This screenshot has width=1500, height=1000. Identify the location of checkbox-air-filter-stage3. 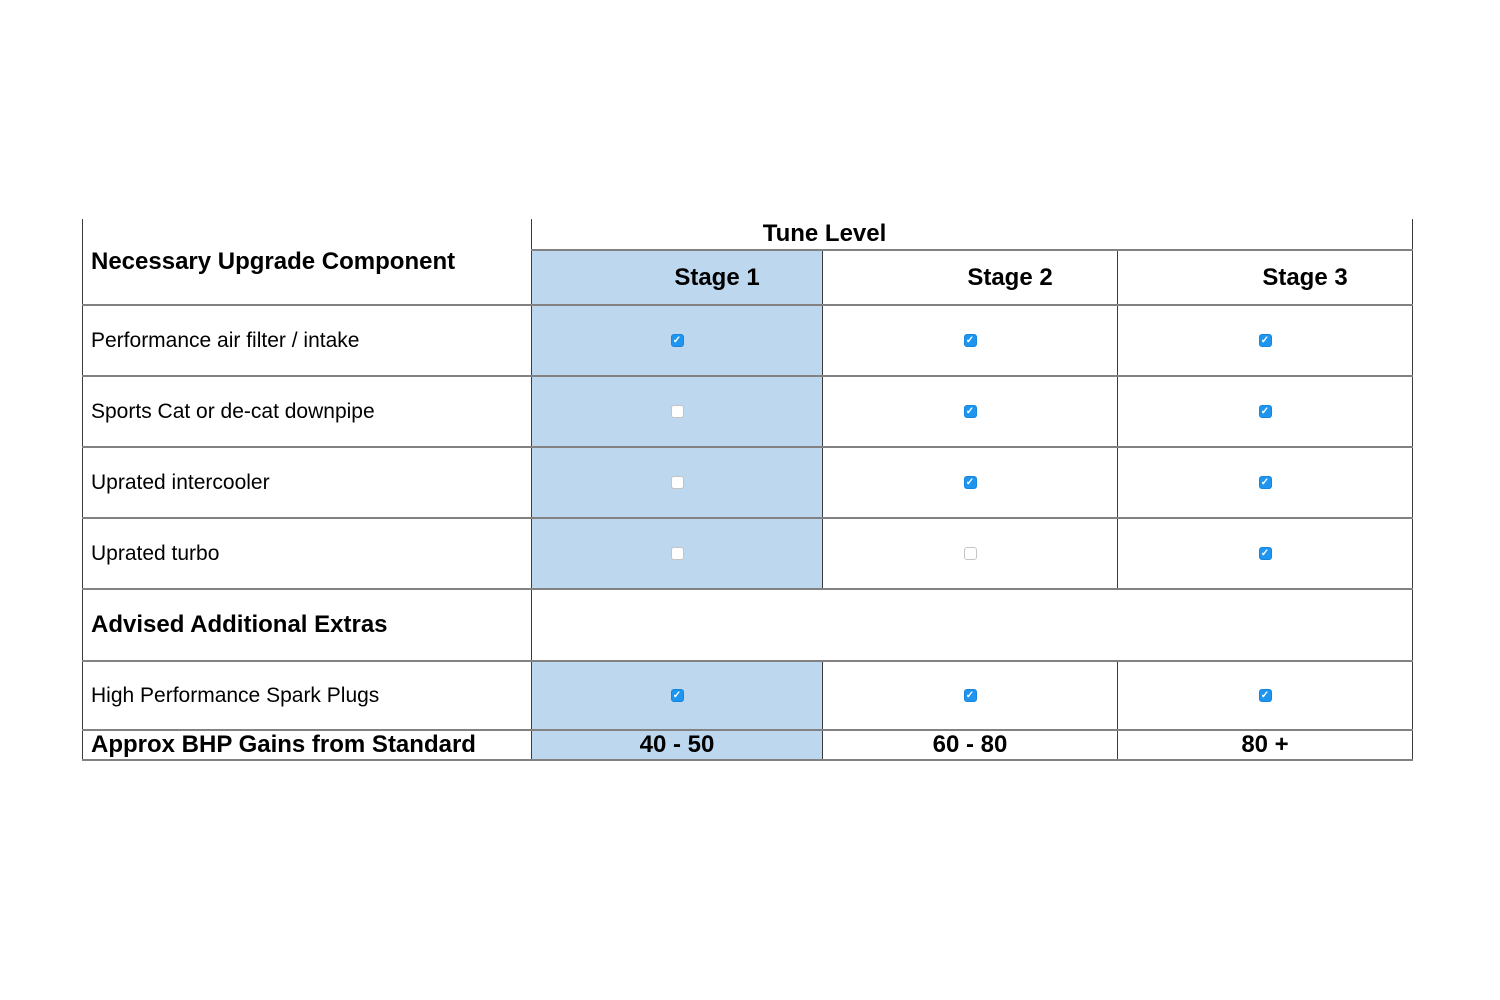
(1265, 340).